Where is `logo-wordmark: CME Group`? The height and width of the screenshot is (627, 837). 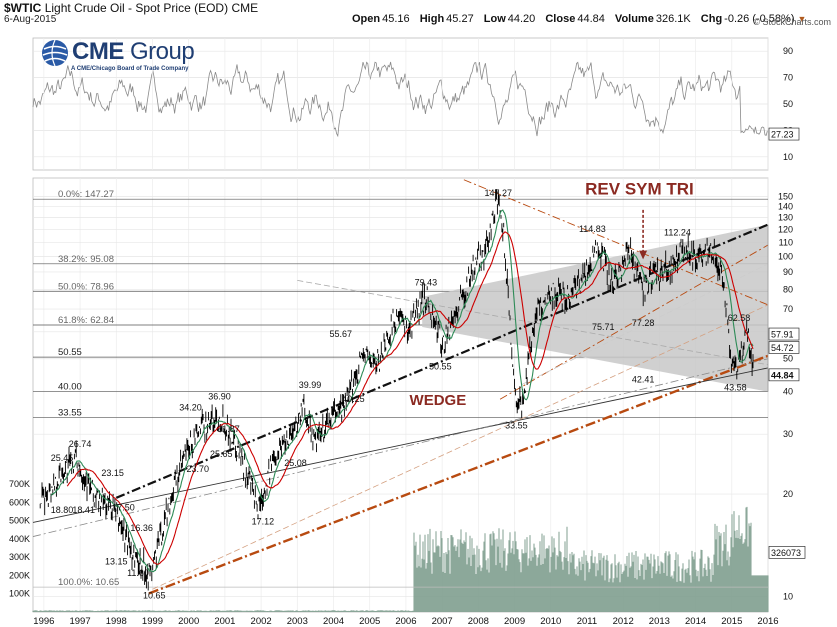 logo-wordmark: CME Group is located at coordinates (133, 51).